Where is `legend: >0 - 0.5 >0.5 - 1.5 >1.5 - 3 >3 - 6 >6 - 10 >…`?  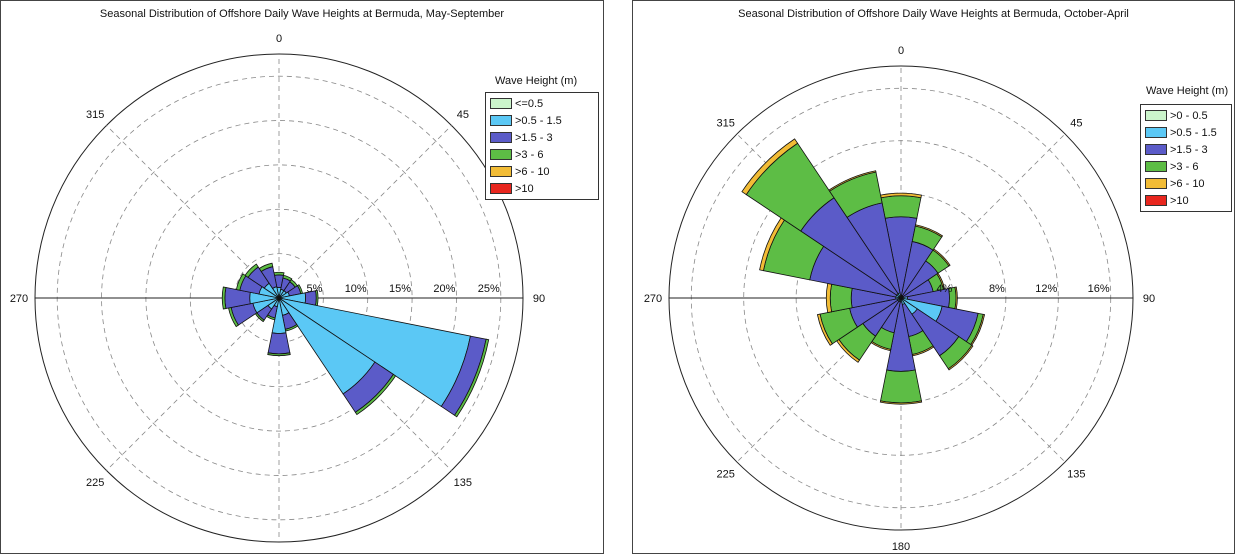
legend: >0 - 0.5 >0.5 - 1.5 >1.5 - 3 >3 - 6 >6 - 10 >… is located at coordinates (1186, 158).